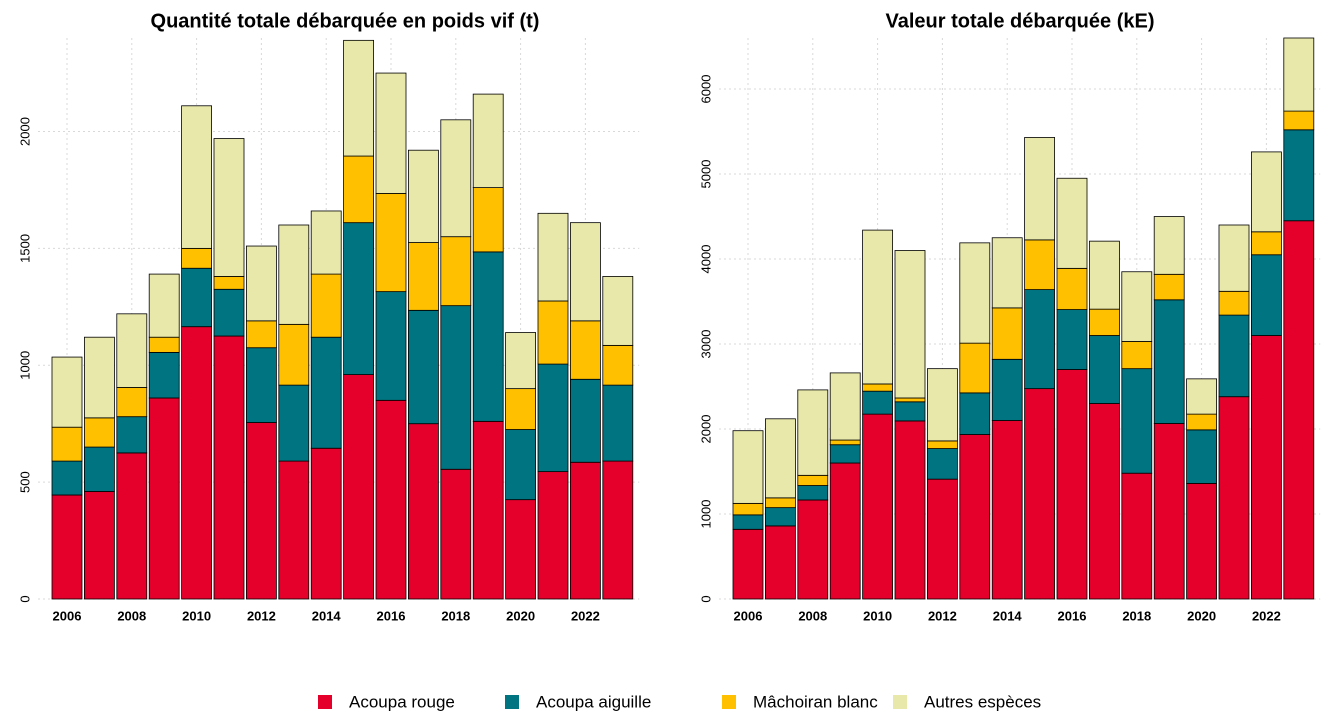 This screenshot has width=1330, height=713. What do you see at coordinates (24, 248) in the screenshot?
I see `y-tick-label: 1500` at bounding box center [24, 248].